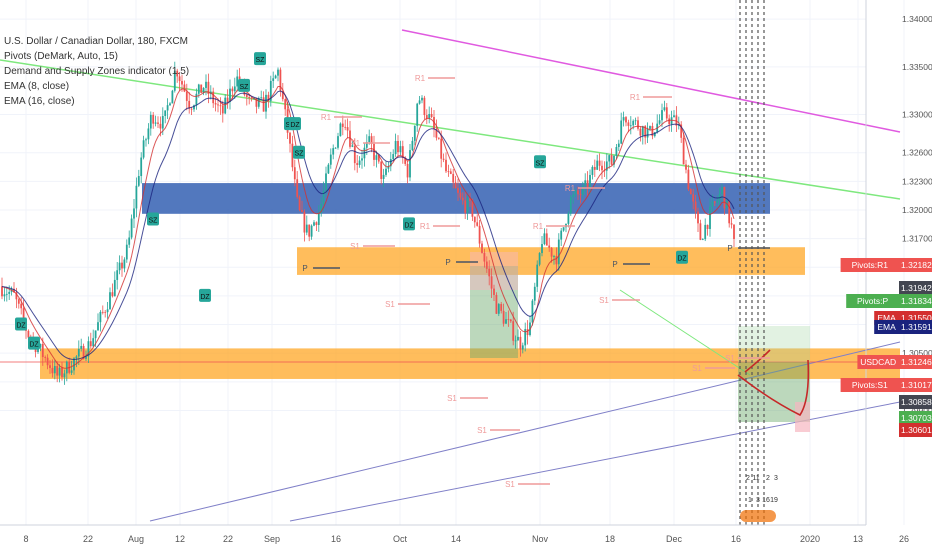 The image size is (932, 550). Describe the element at coordinates (538, 226) in the screenshot. I see `pivot-label: R1` at that location.